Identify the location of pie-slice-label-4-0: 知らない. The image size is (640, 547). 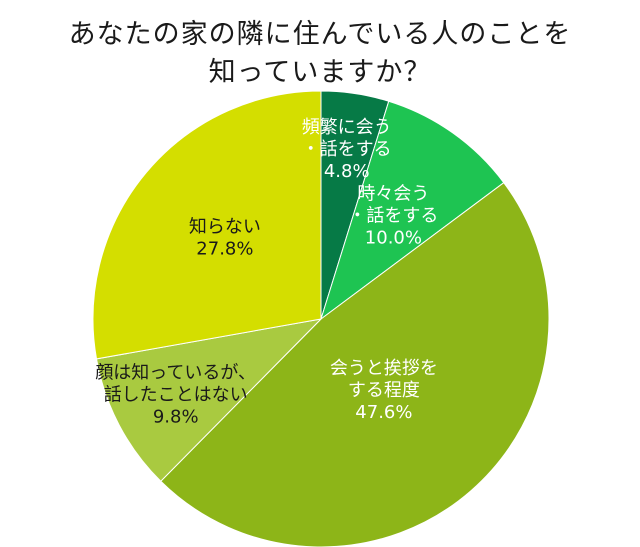
(225, 227).